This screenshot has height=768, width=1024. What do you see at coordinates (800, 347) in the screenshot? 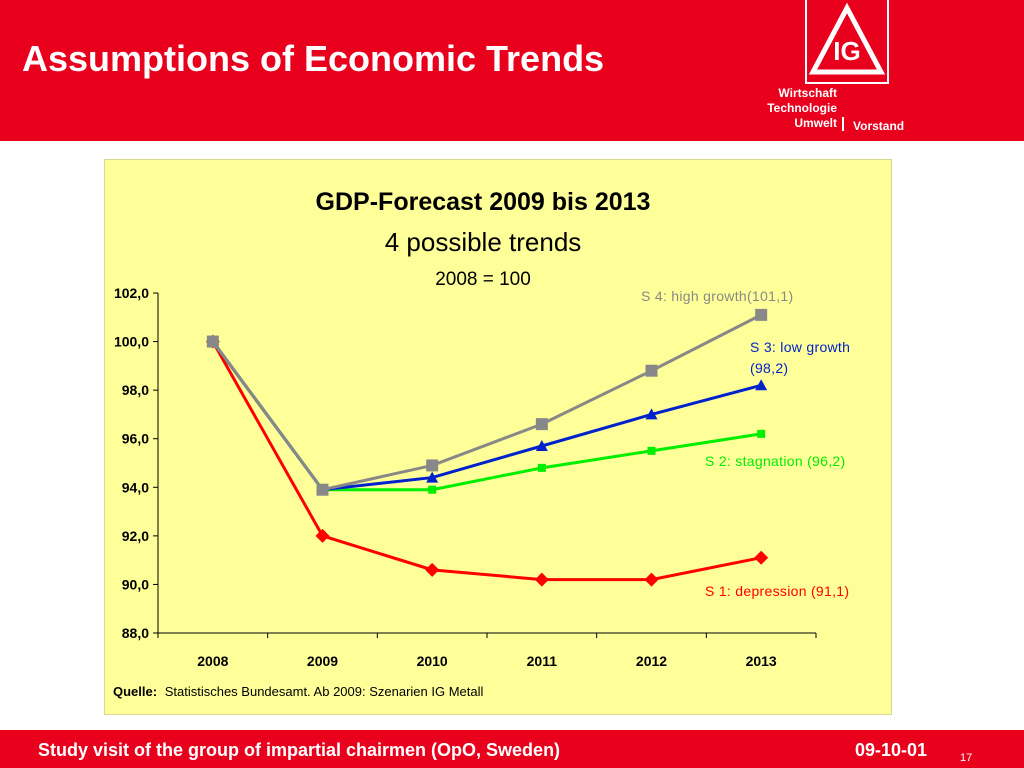
I see `series-label-line: S 3: low growth` at bounding box center [800, 347].